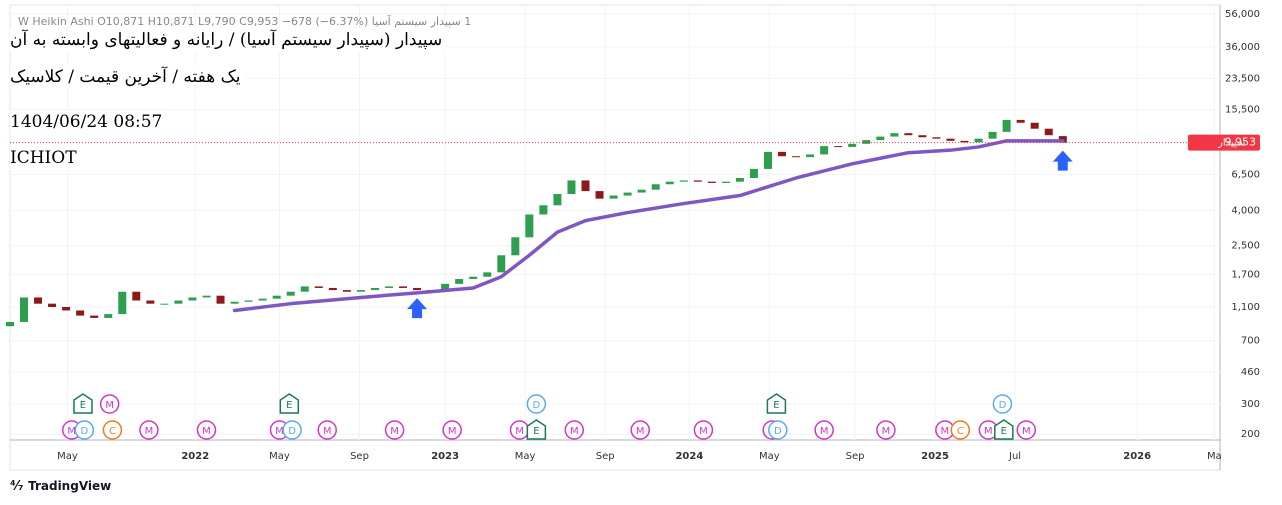  What do you see at coordinates (88, 122) in the screenshot?
I see `timestamp: 1404/06/24 08:57` at bounding box center [88, 122].